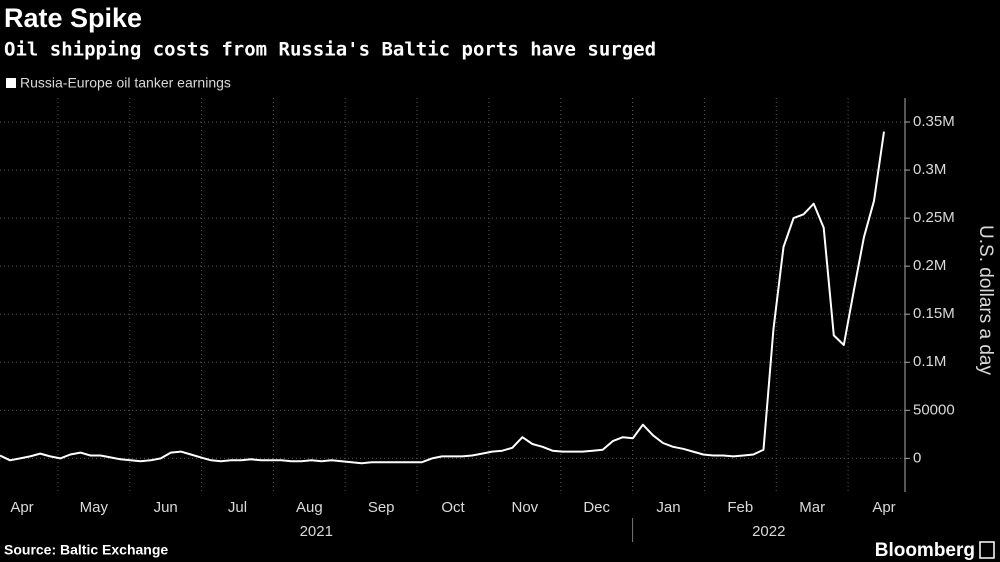 Image resolution: width=1000 pixels, height=562 pixels. Describe the element at coordinates (381, 507) in the screenshot. I see `x-tick-label: Sep` at that location.